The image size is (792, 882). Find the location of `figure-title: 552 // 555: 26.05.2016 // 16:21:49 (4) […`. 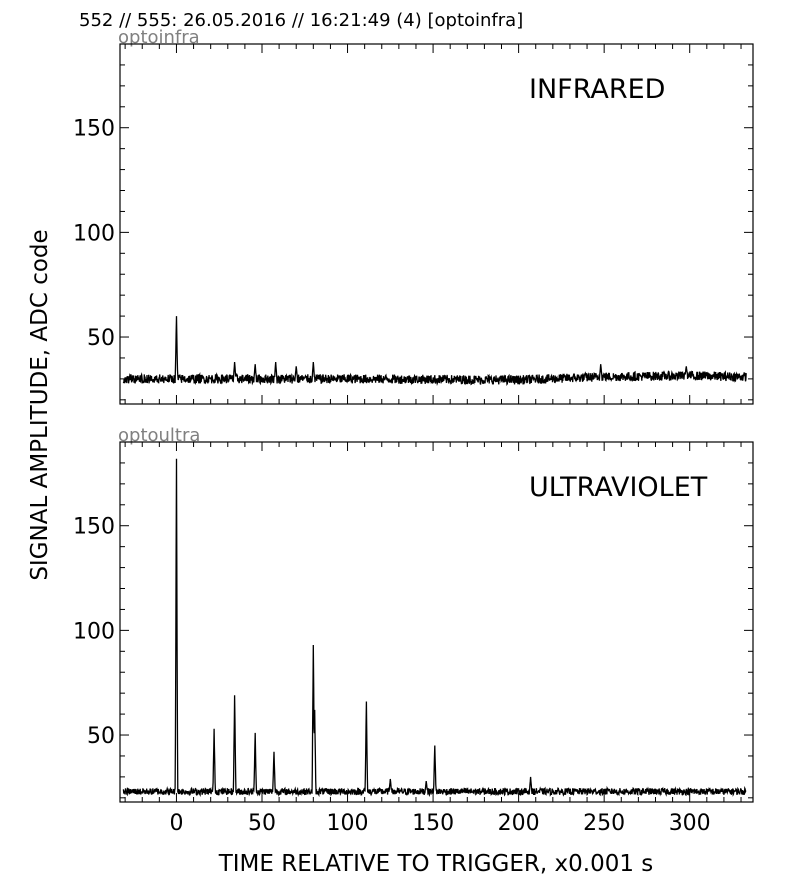

figure-title: 552 // 555: 26.05.2016 // 16:21:49 (4) [… is located at coordinates (301, 20).